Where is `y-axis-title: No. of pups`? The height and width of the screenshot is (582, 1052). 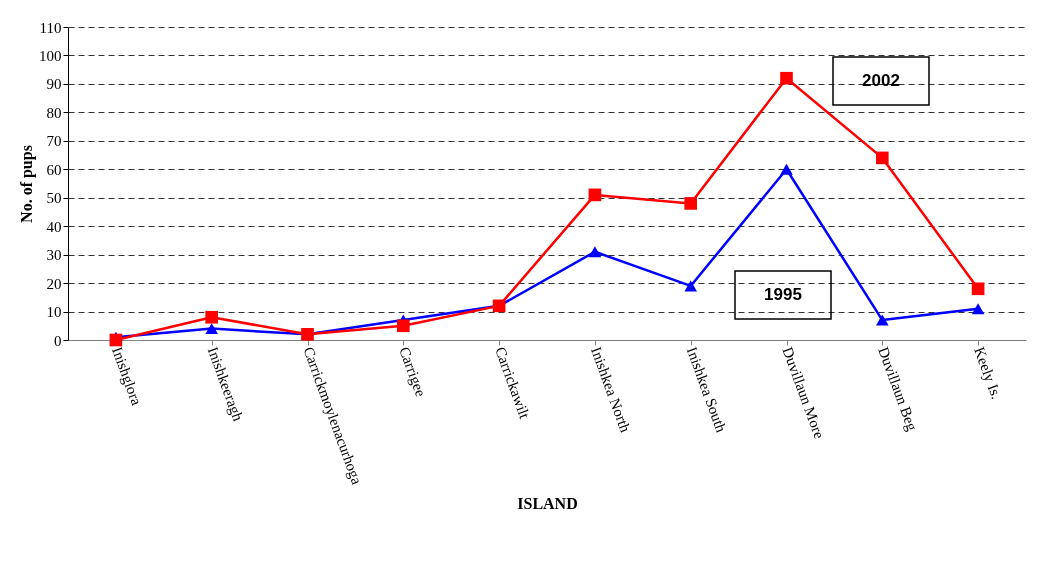
y-axis-title: No. of pups is located at coordinates (27, 184).